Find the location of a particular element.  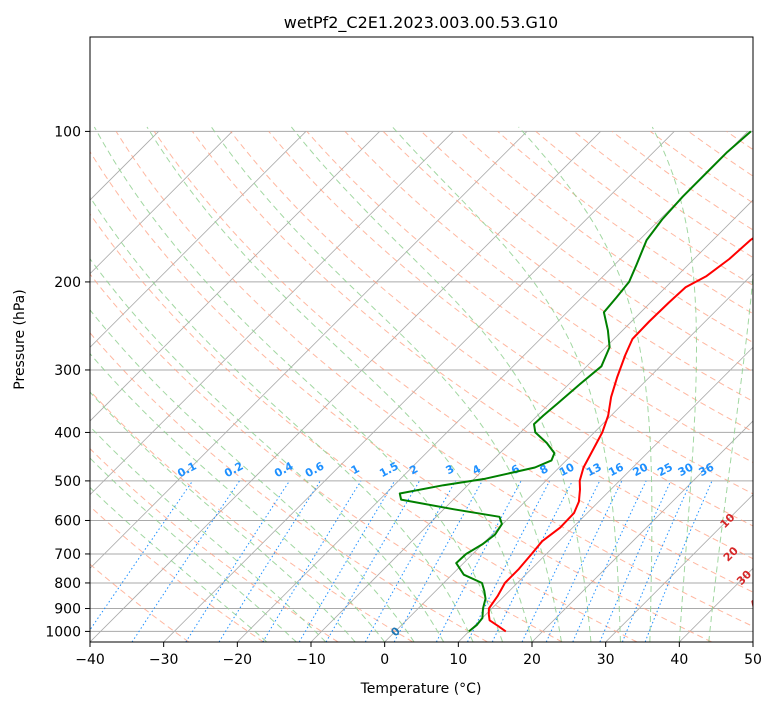

x-tick-label: −40 is located at coordinates (90, 660).